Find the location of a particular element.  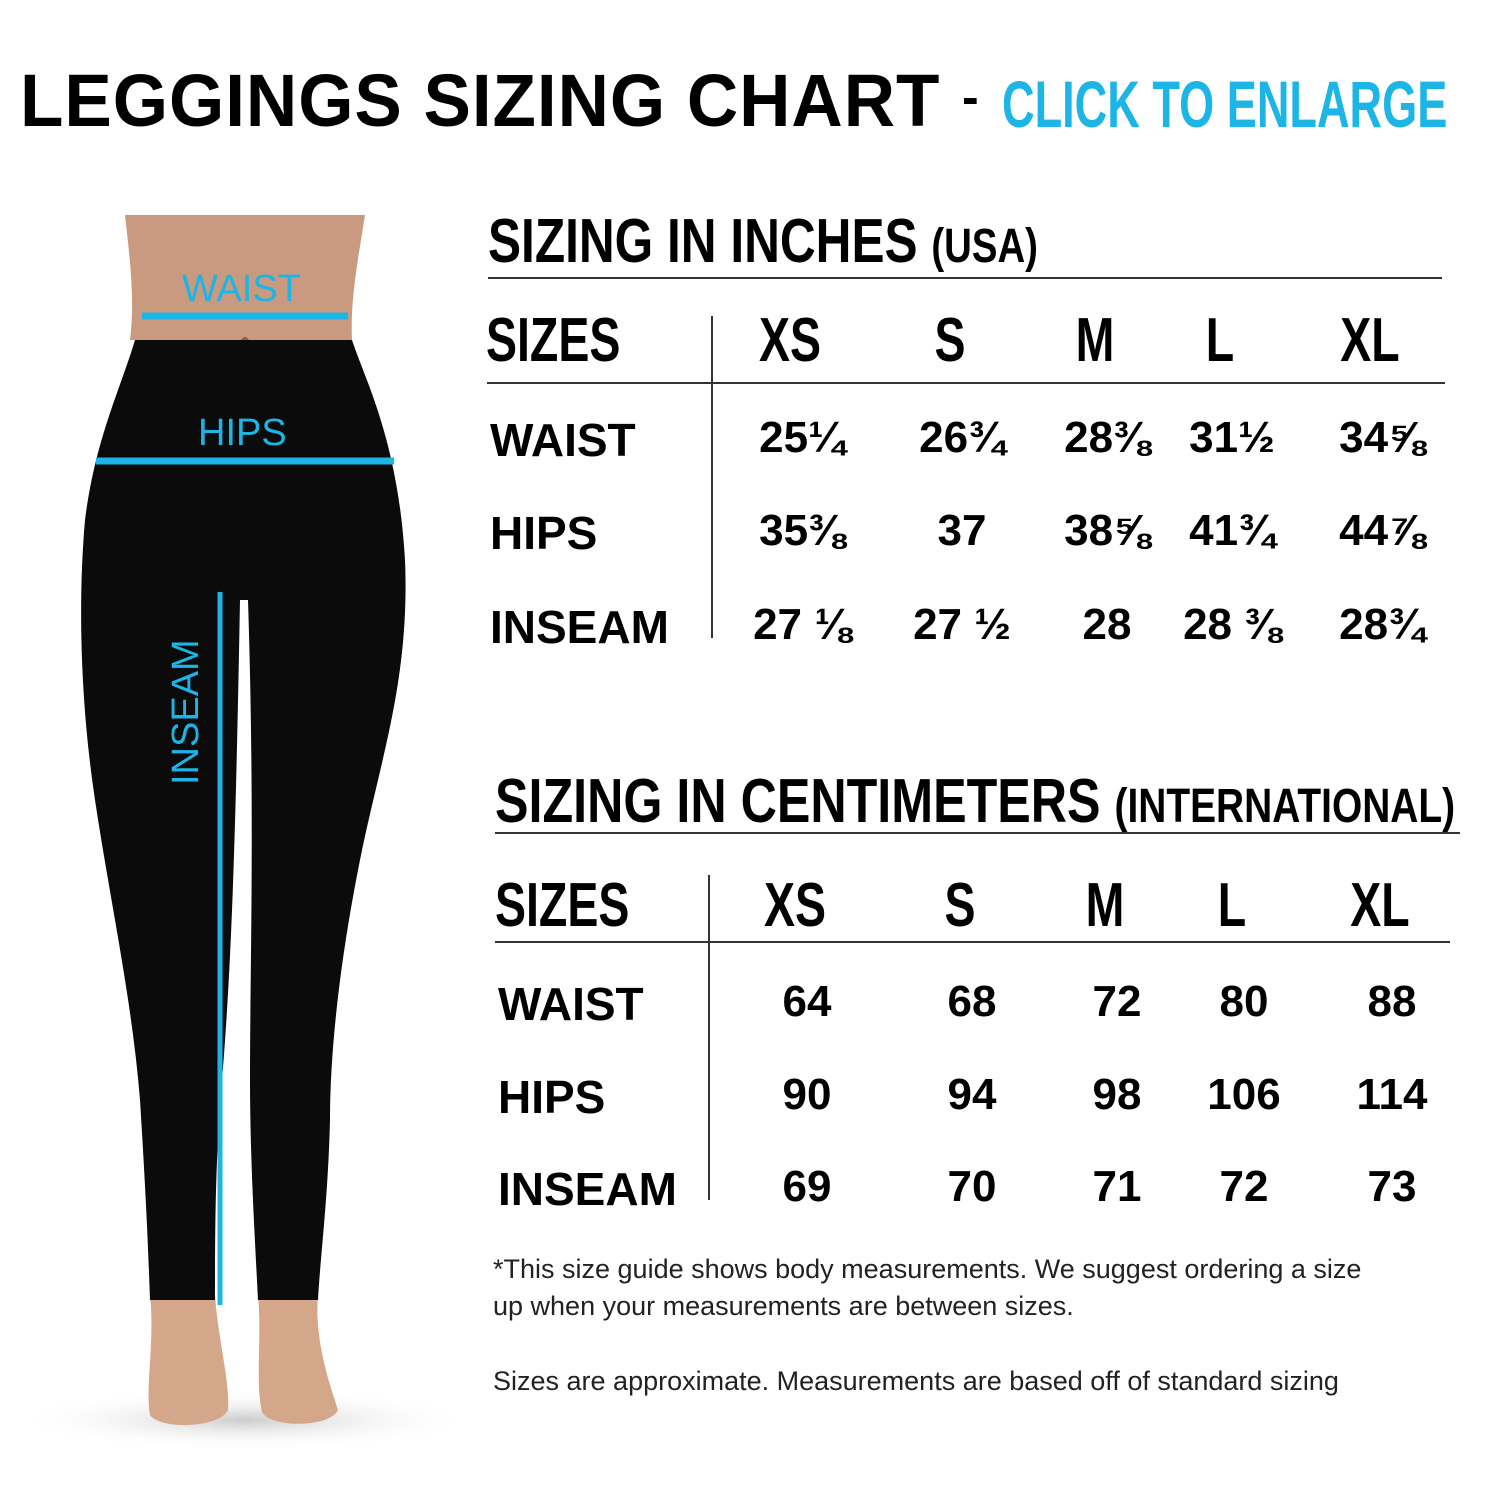

table-cell: 35⅜ is located at coordinates (802, 530).